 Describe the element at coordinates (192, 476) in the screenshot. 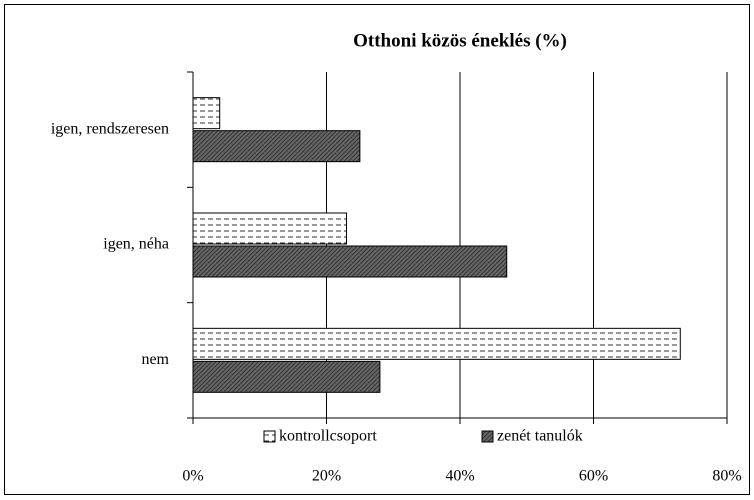

I see `x-tick-label: 0%` at that location.